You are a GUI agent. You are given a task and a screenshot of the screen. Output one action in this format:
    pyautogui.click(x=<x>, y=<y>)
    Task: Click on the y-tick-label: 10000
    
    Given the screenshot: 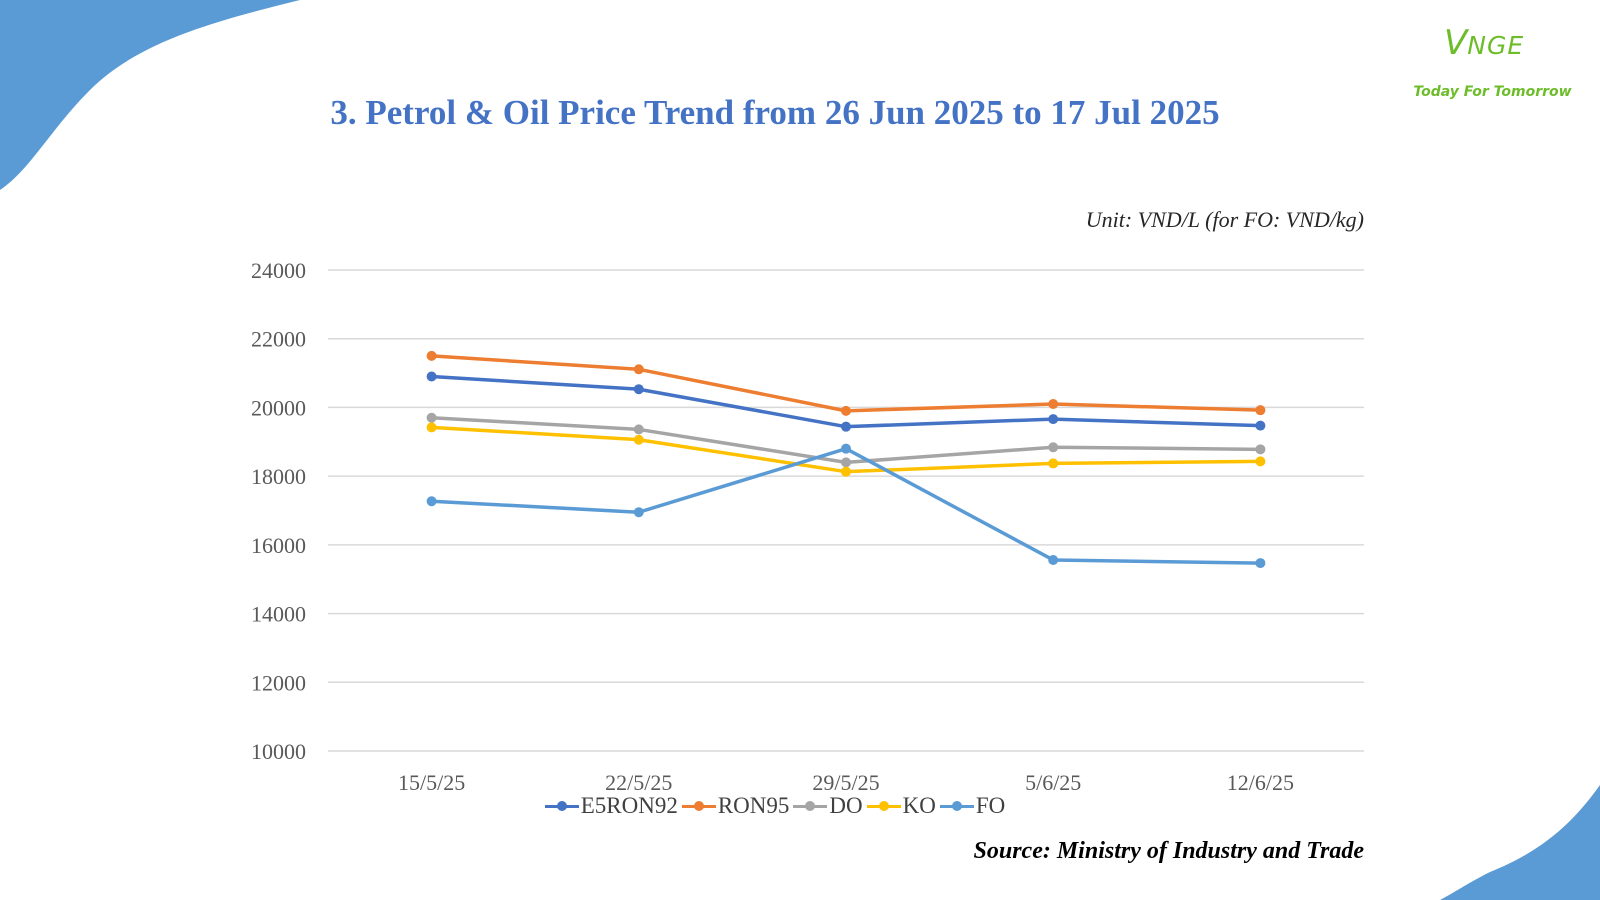 What is the action you would take?
    pyautogui.click(x=278, y=751)
    